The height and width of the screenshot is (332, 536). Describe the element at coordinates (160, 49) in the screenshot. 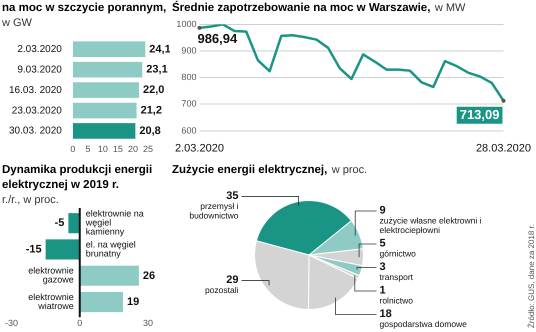

I see `data-label: 24,1` at that location.